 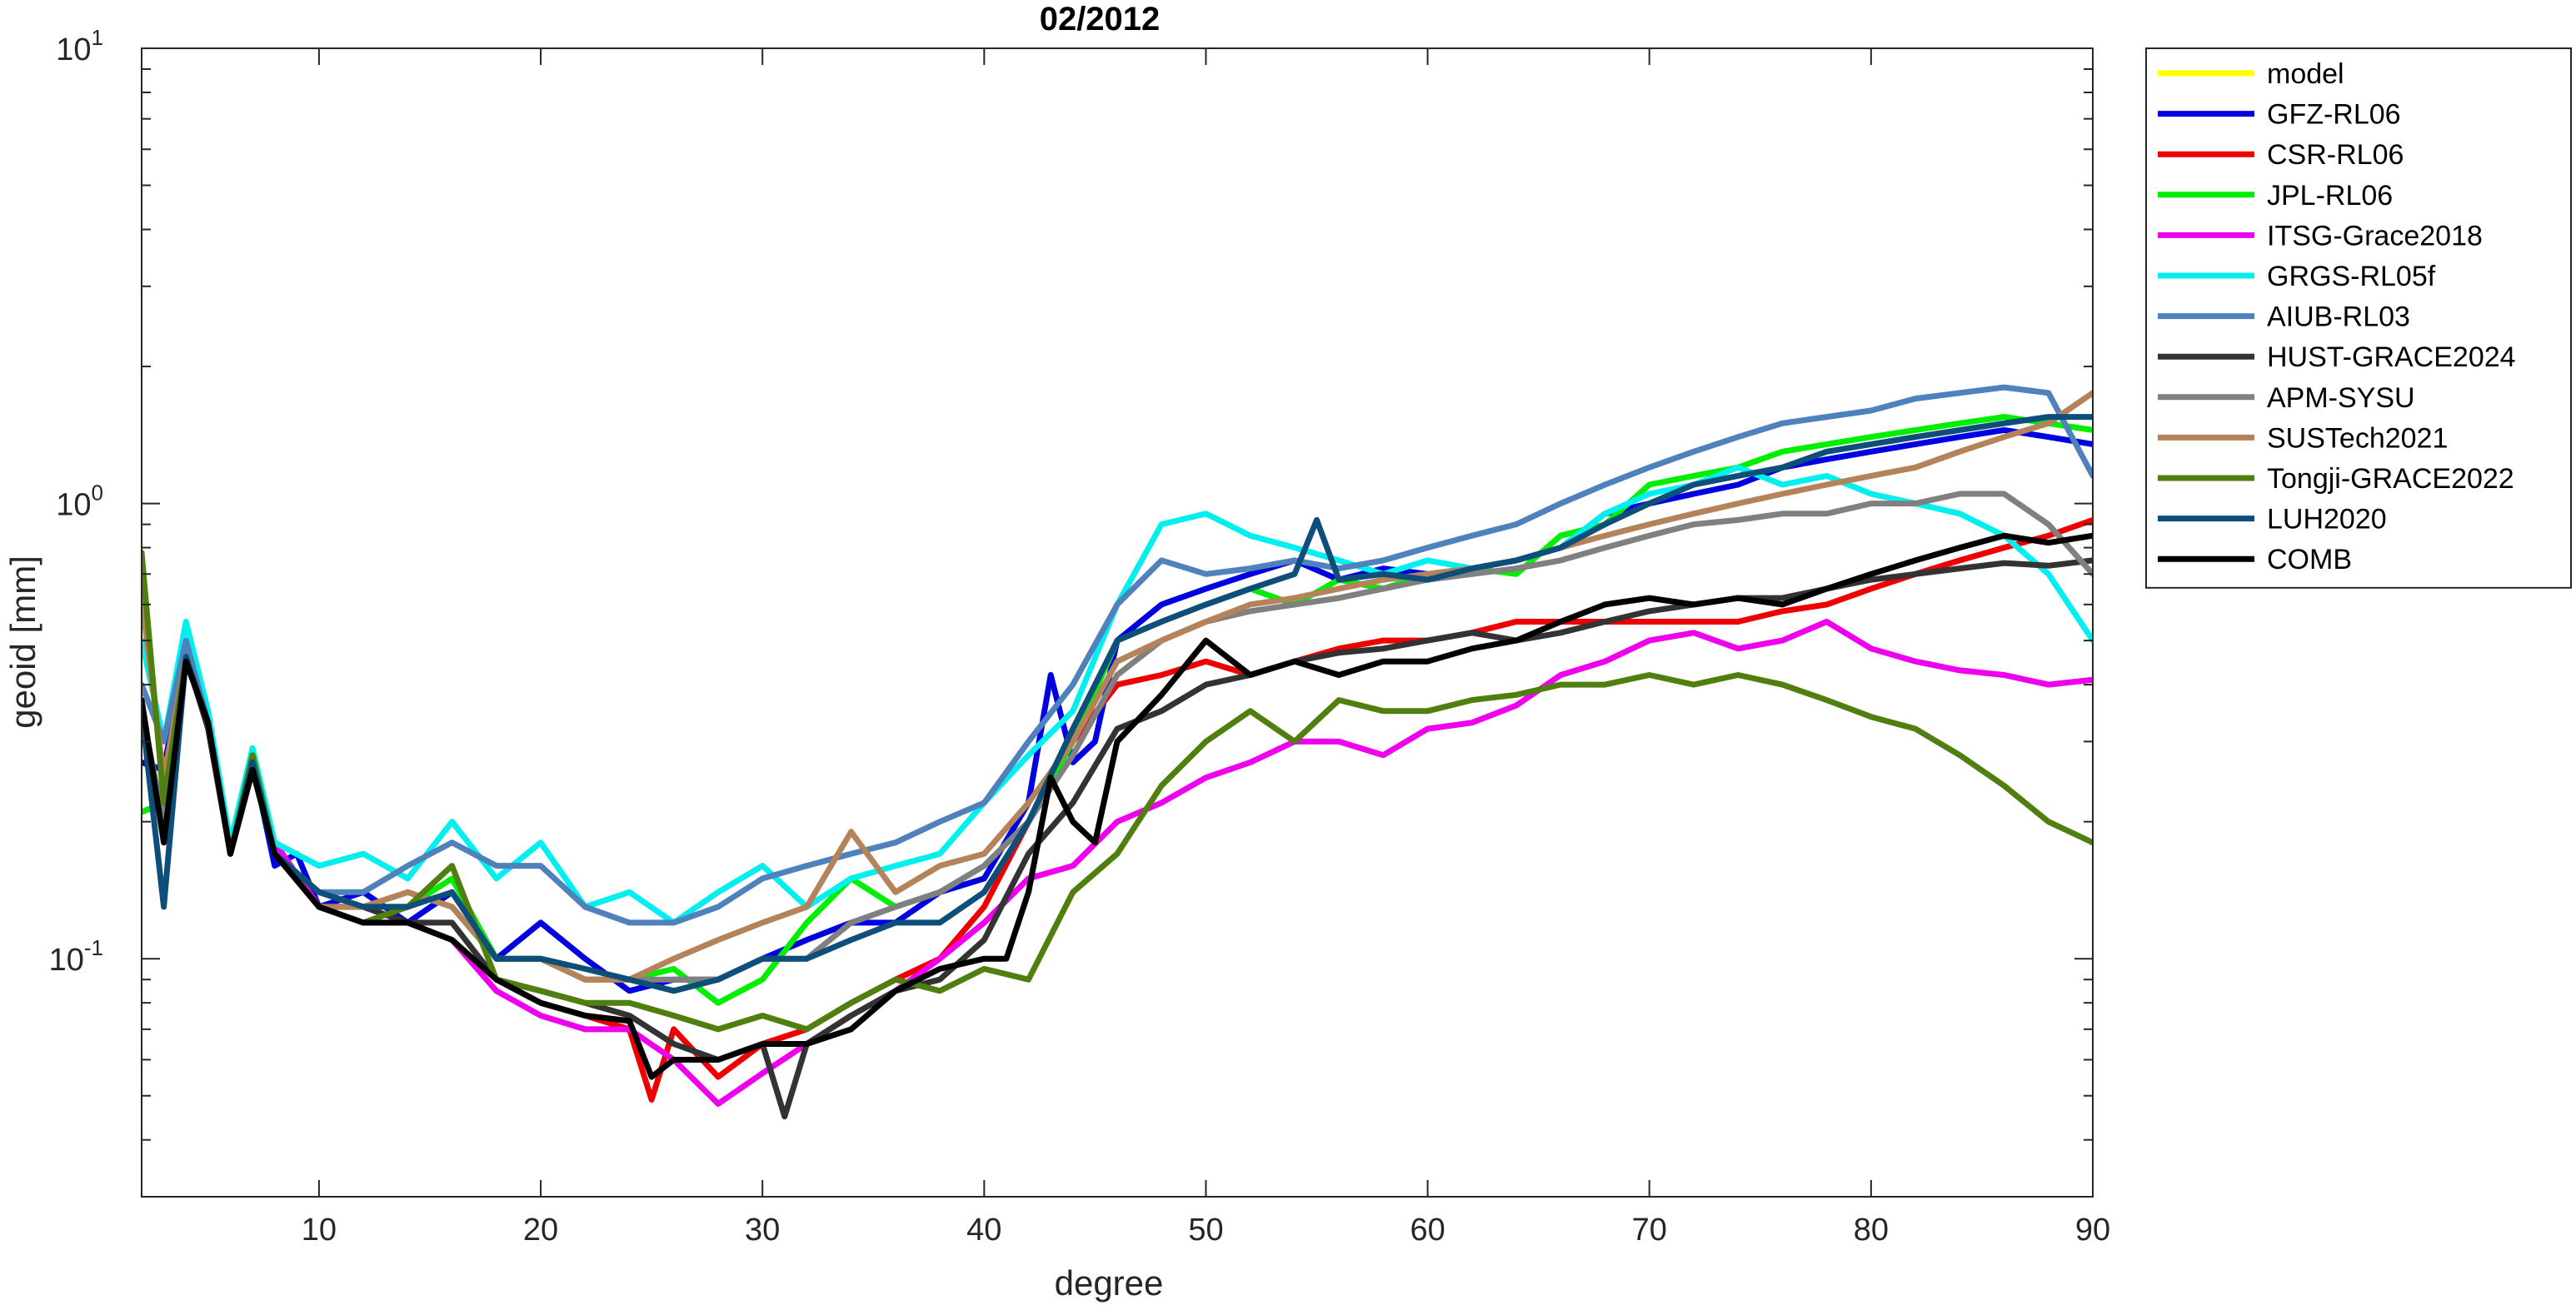 I want to click on legend-label-hust-grace2024: HUST-GRACE2024, so click(x=2391, y=357).